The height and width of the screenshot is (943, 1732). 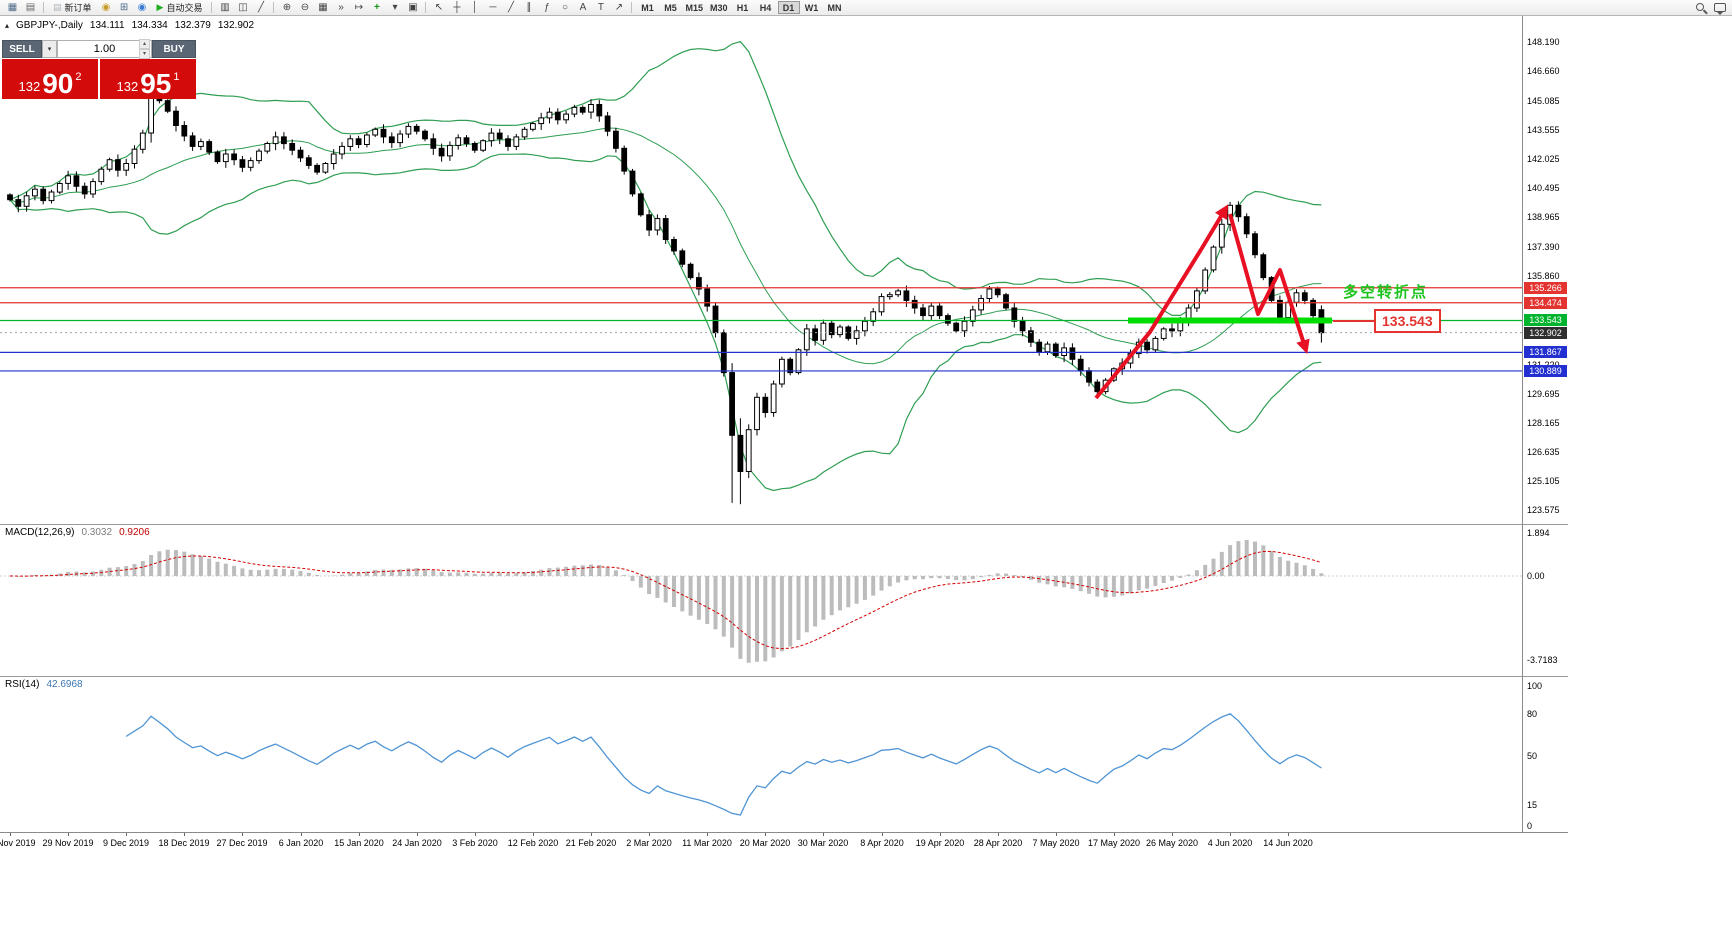 I want to click on price-tag: 130.889, so click(x=1545, y=371).